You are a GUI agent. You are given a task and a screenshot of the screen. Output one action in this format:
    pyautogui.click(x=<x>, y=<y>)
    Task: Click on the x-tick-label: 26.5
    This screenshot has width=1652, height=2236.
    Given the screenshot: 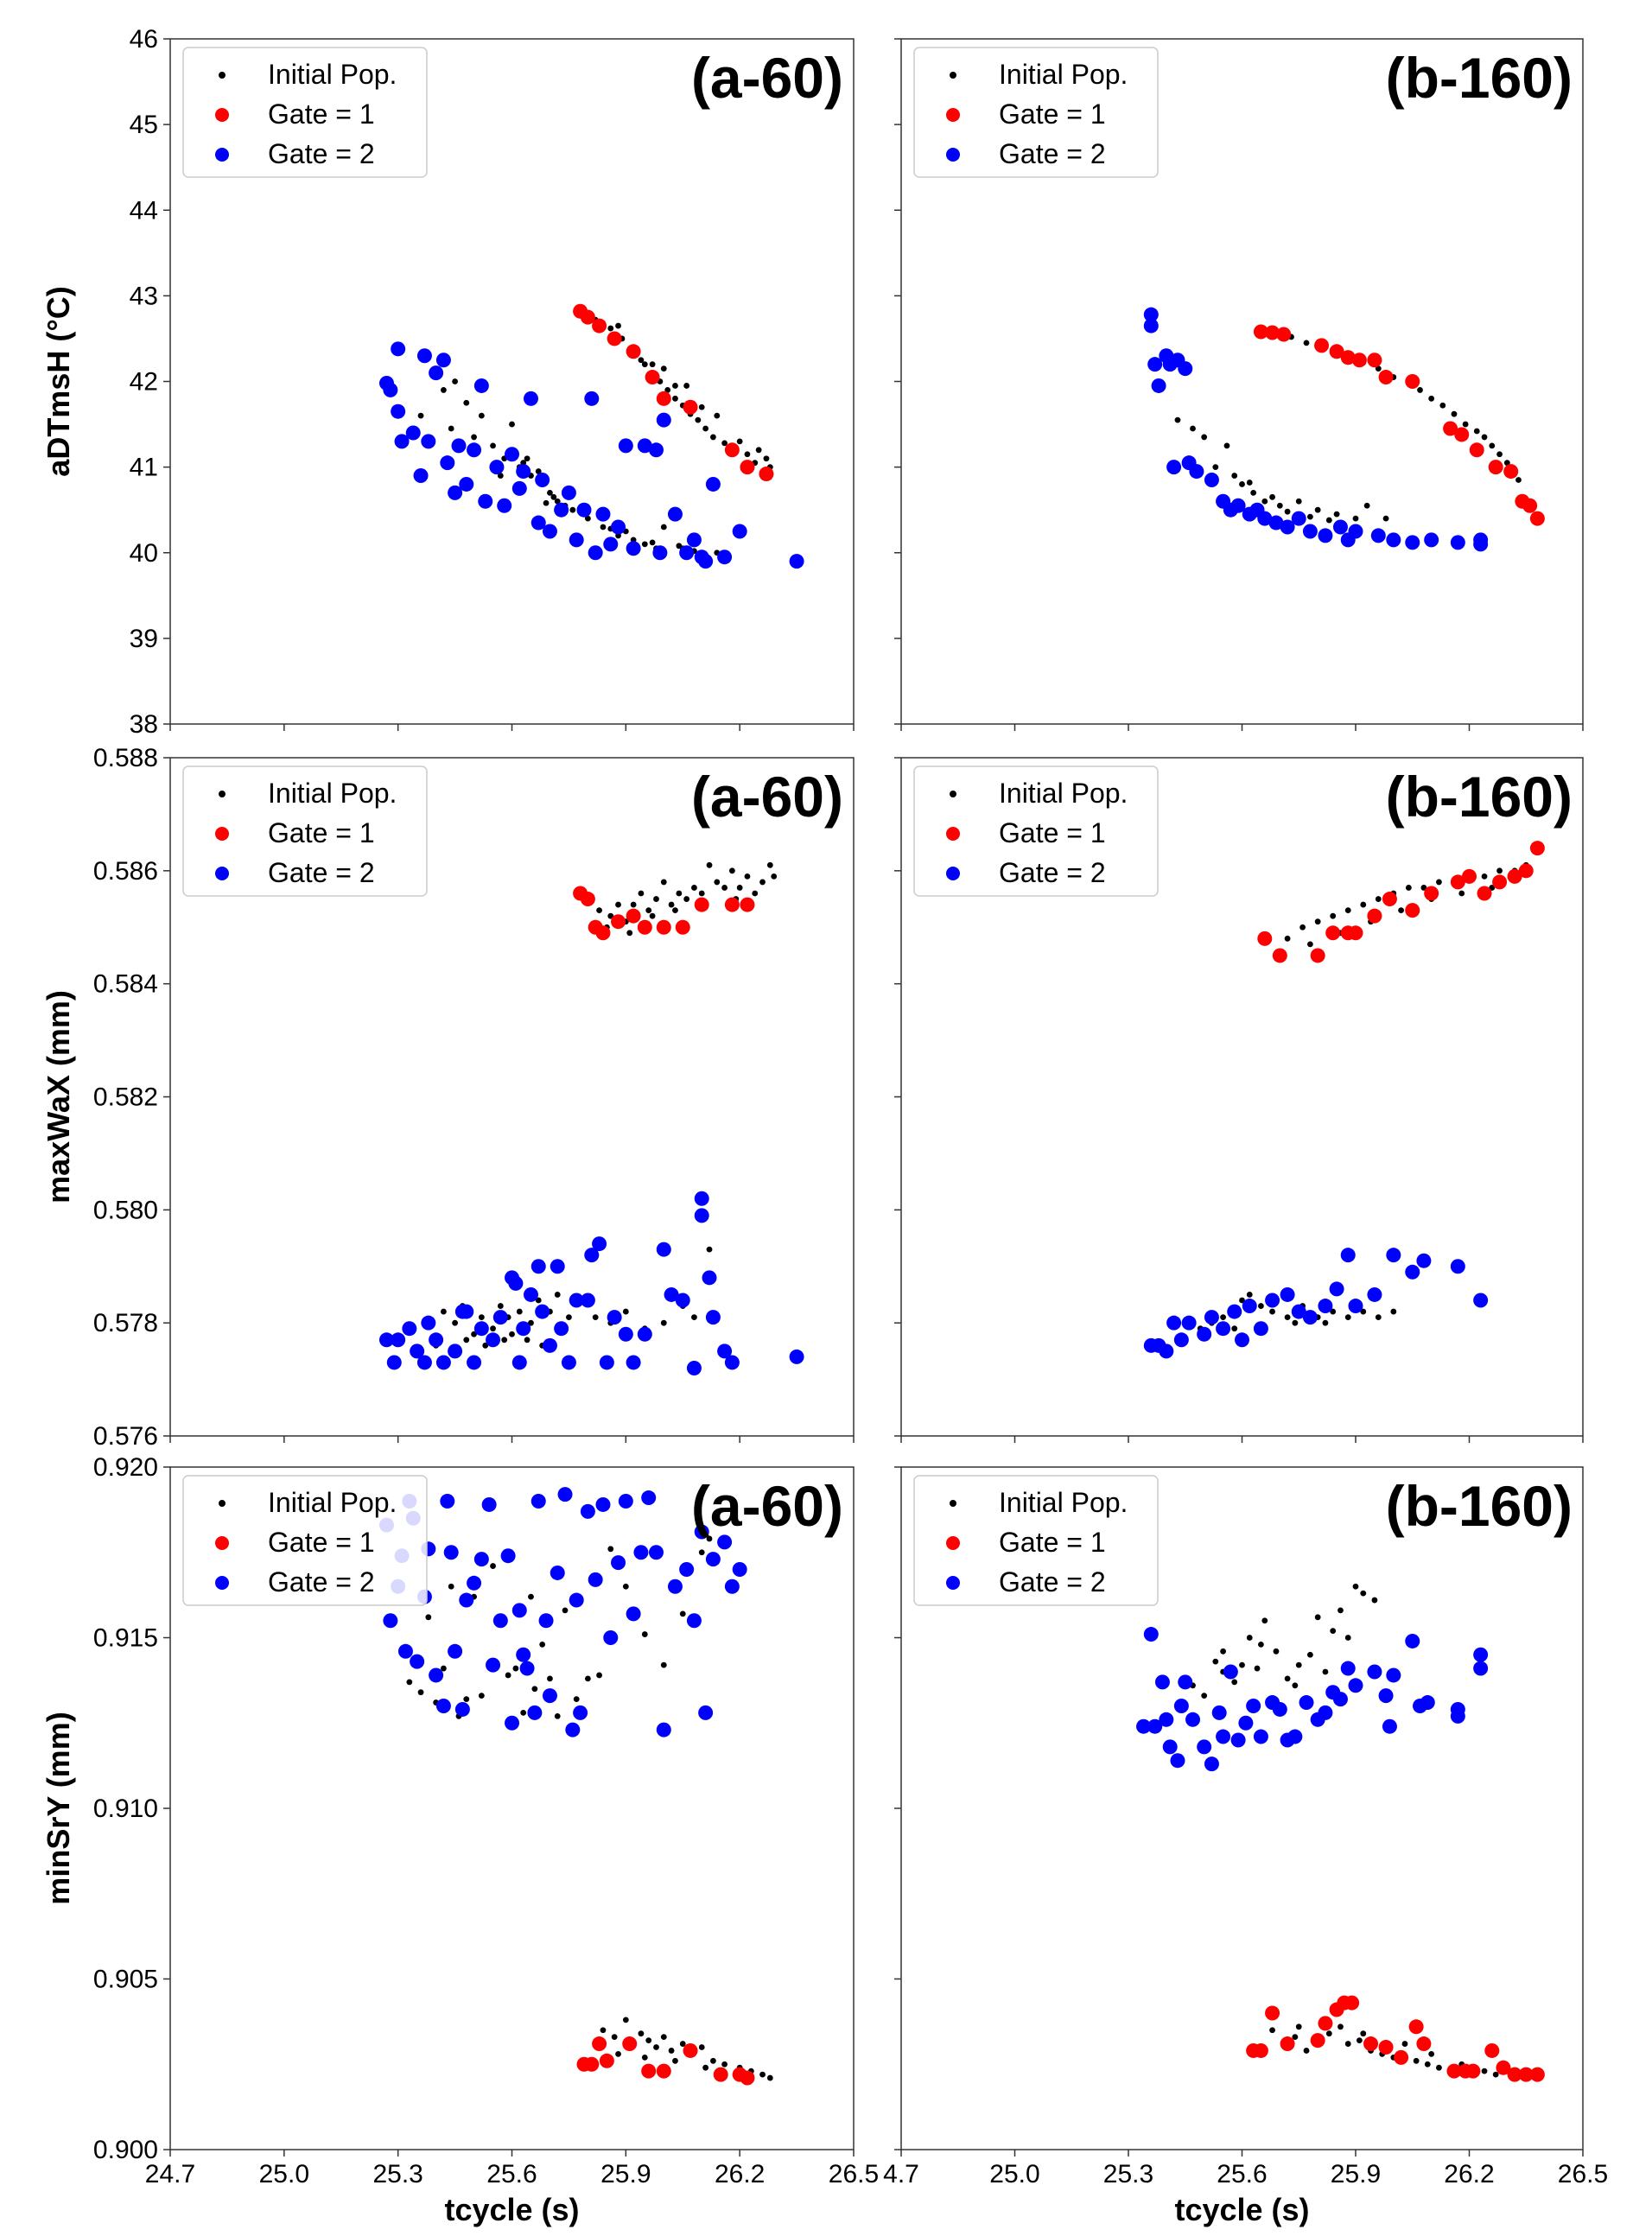 What is the action you would take?
    pyautogui.click(x=854, y=2174)
    